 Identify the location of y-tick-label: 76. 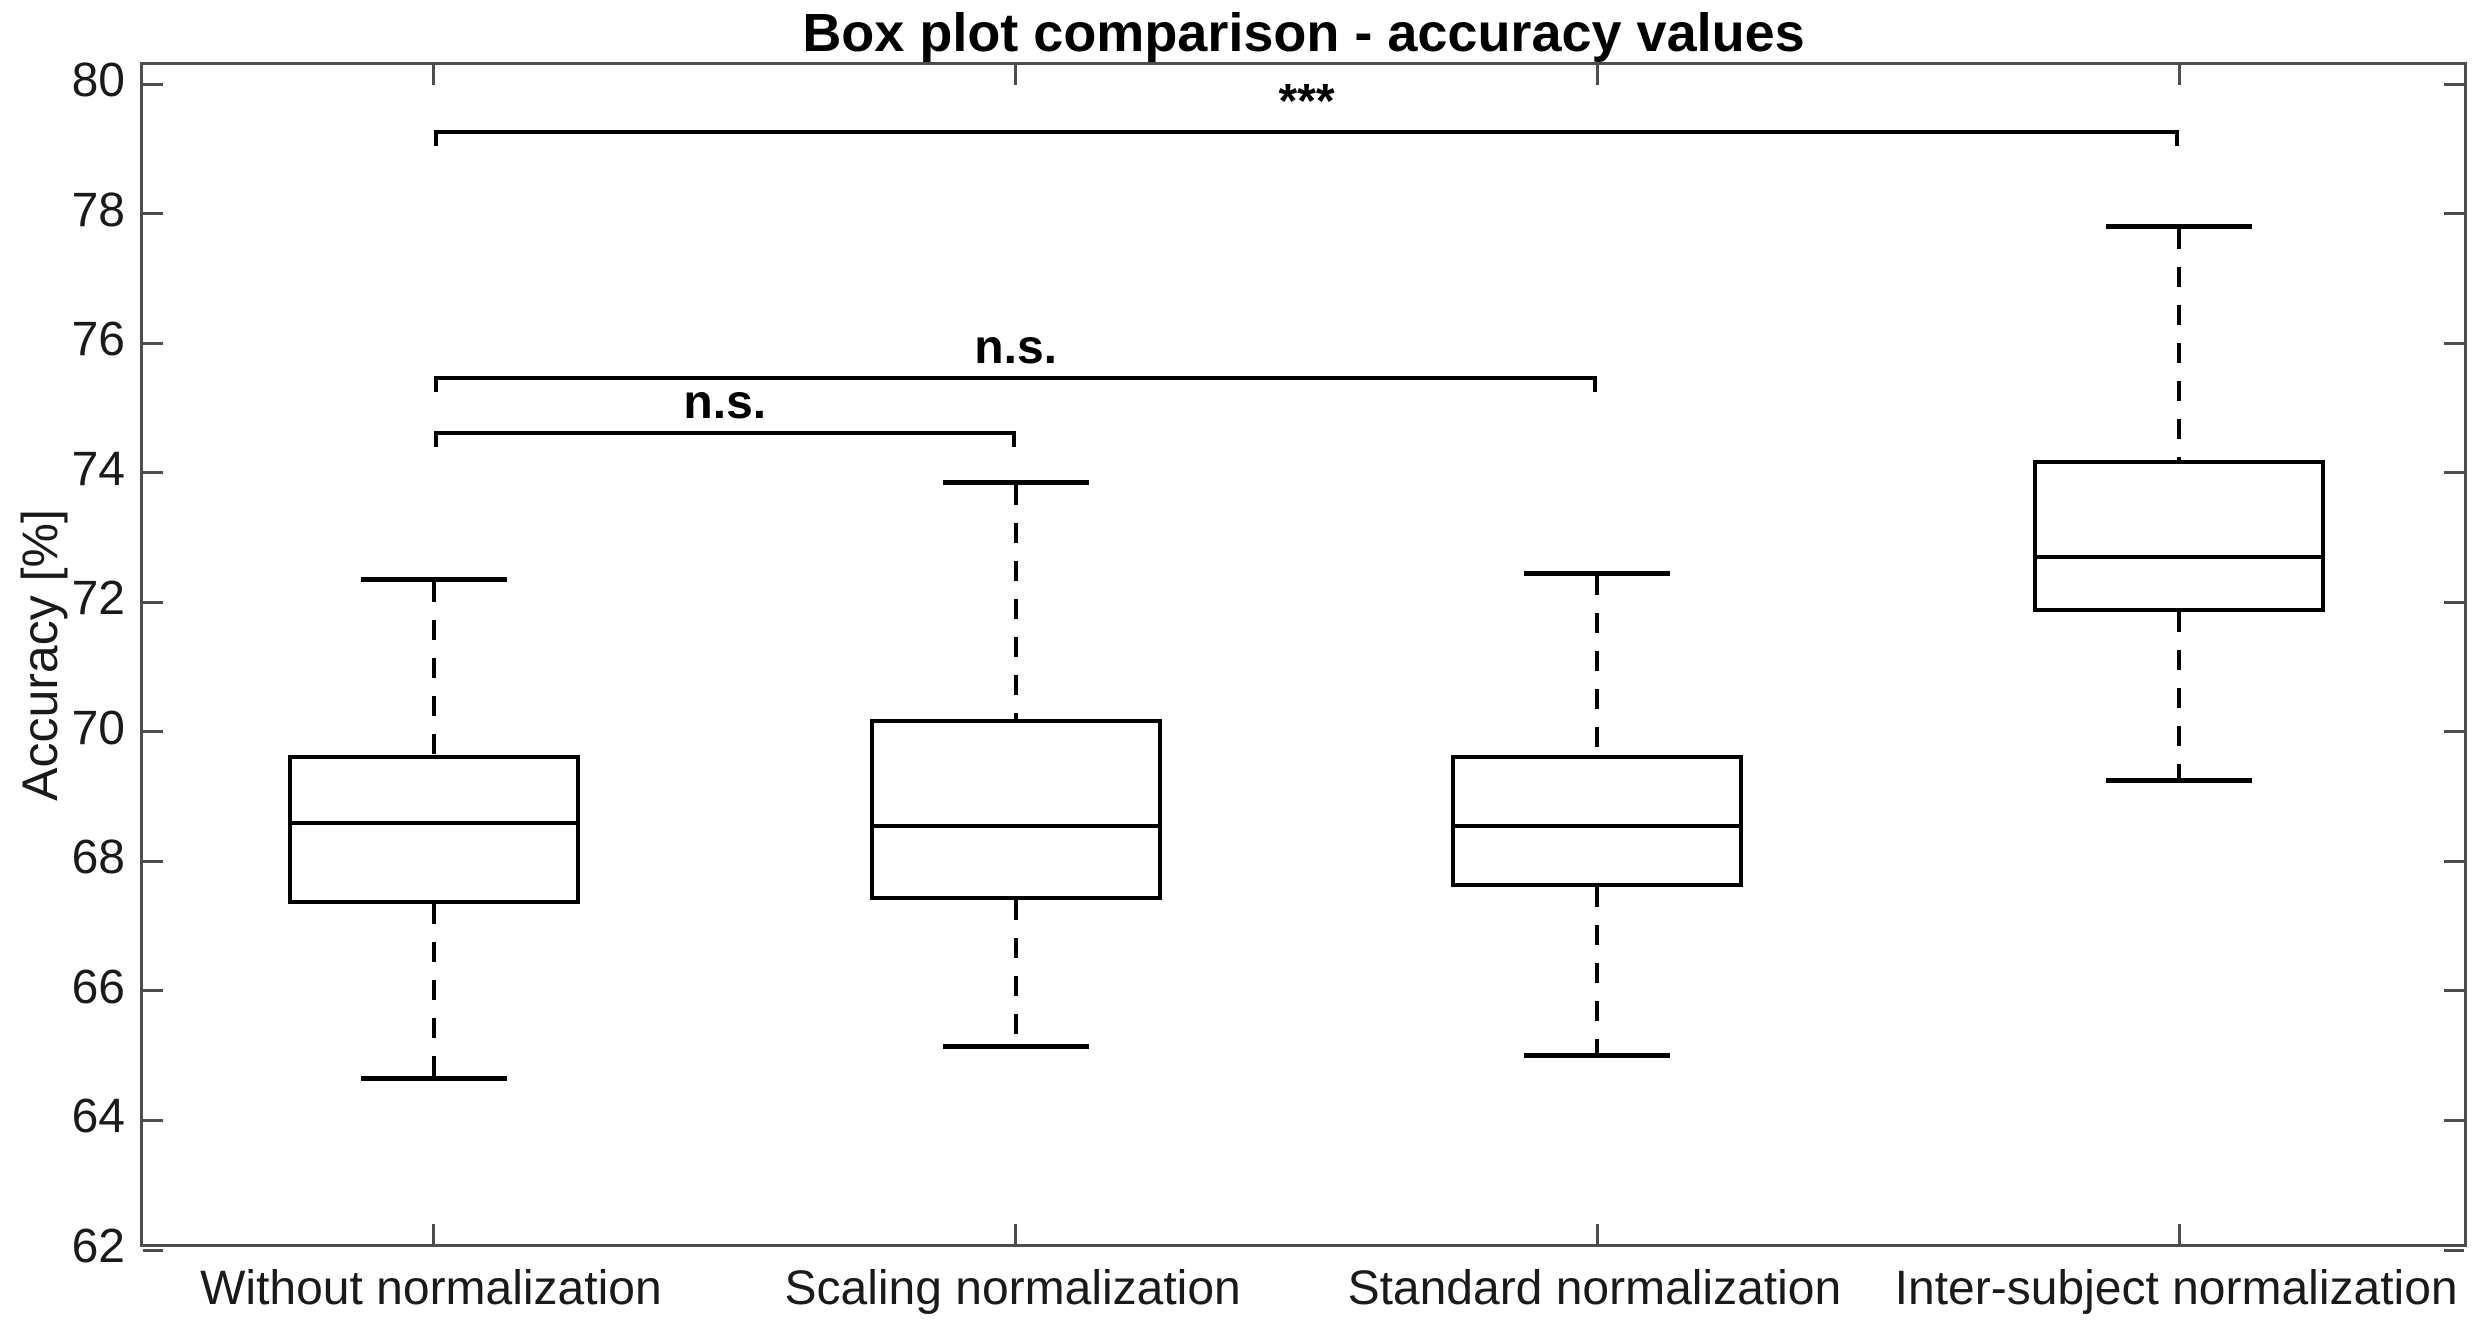
(98, 340).